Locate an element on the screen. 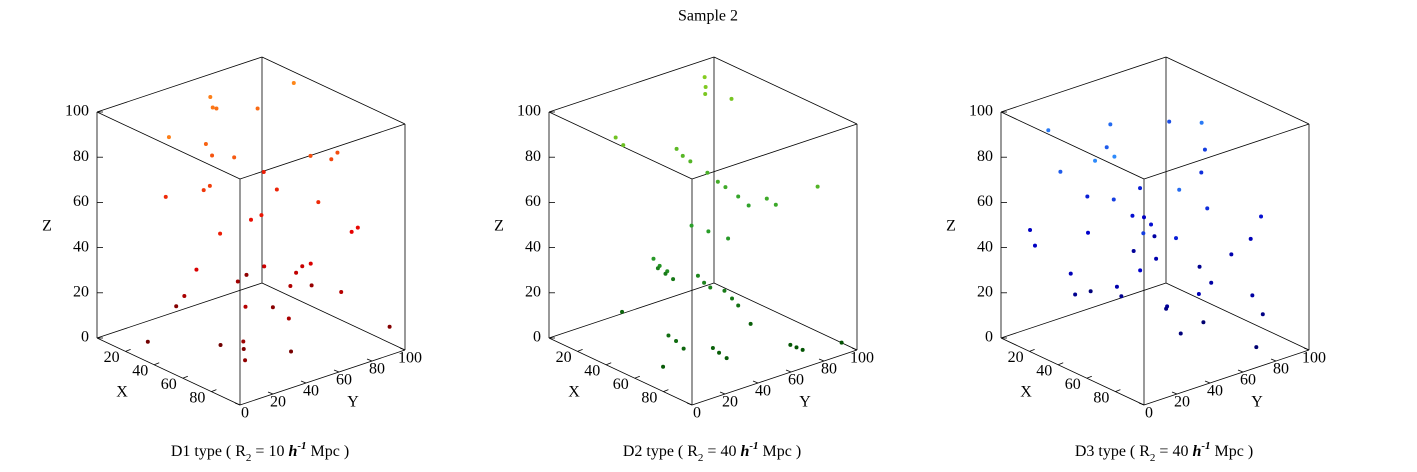 This screenshot has width=1417, height=472. z-tick-label: 20 is located at coordinates (81, 291).